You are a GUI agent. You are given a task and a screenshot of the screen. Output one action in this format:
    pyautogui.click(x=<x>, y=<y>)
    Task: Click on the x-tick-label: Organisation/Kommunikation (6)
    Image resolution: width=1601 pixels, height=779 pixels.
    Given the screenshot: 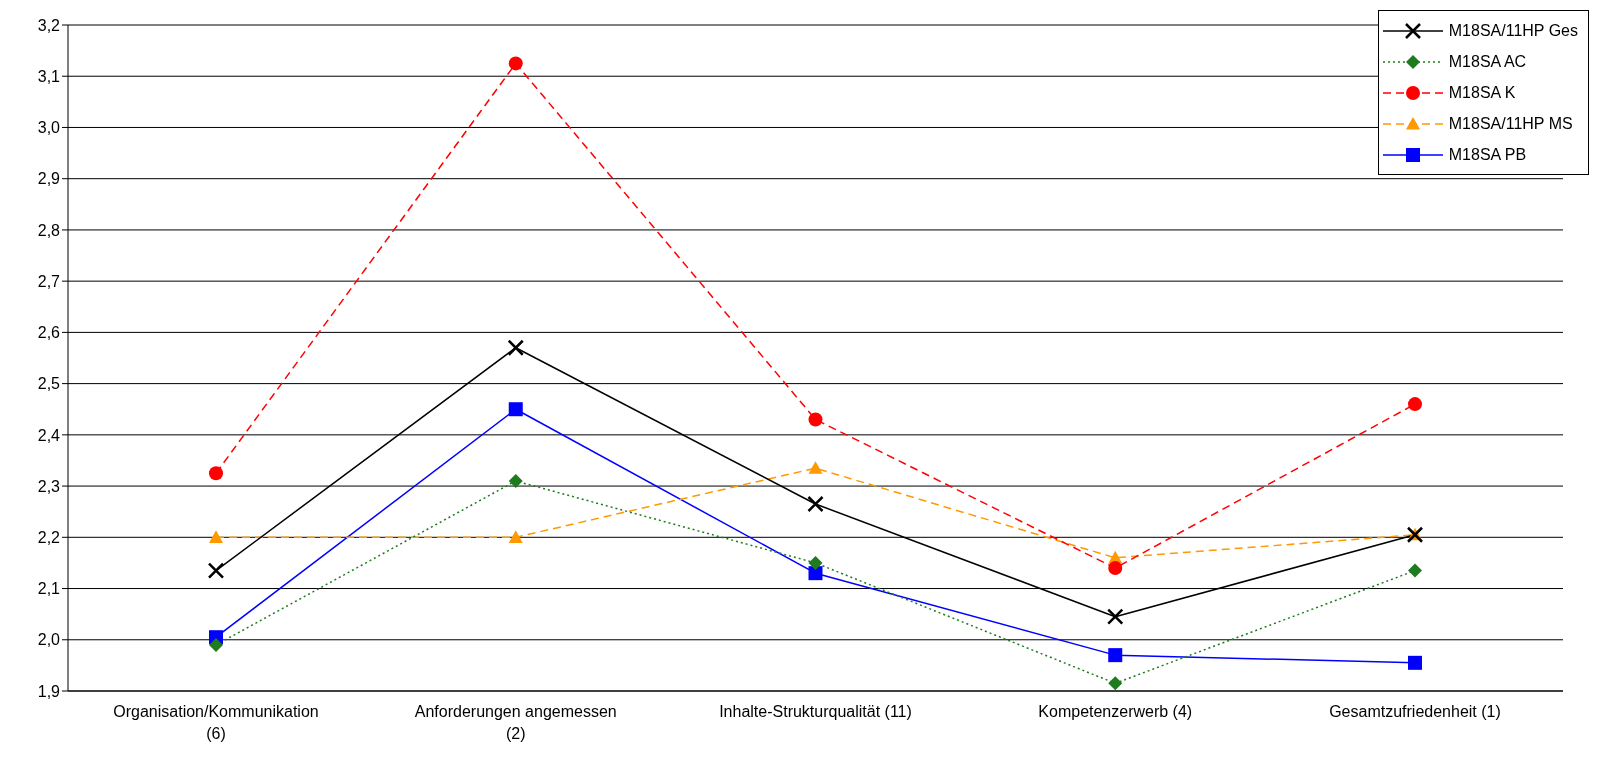 What is the action you would take?
    pyautogui.click(x=216, y=722)
    